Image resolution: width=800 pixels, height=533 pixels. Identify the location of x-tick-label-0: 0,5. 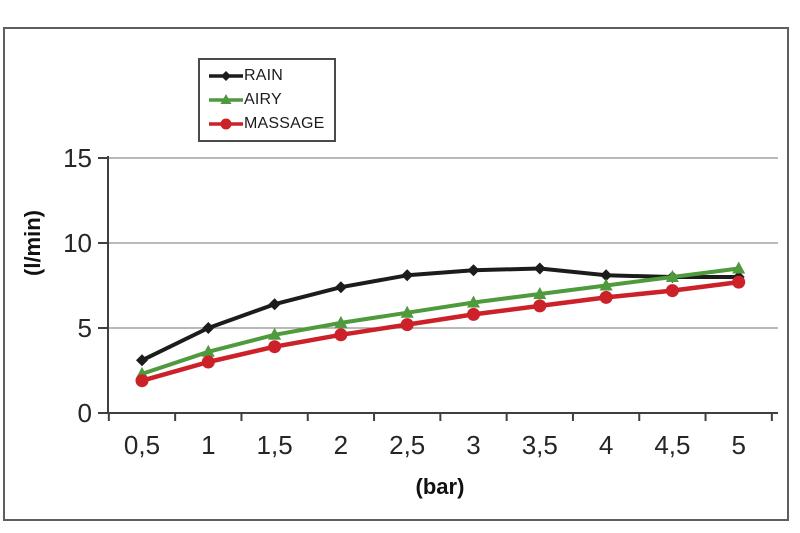
(142, 445).